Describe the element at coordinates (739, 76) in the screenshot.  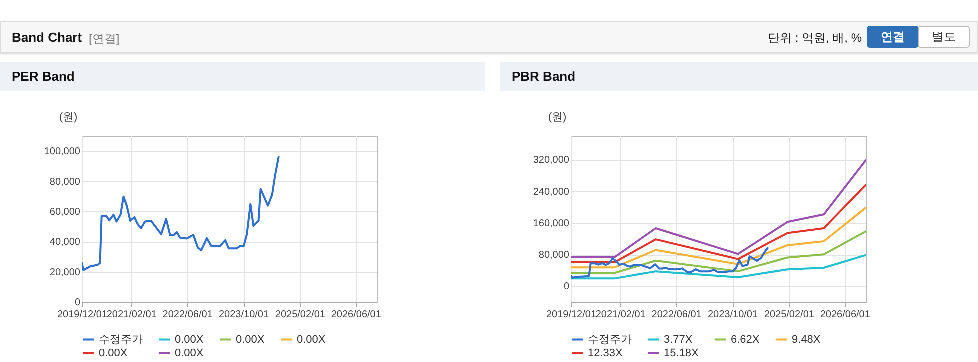
I see `chart-title: PBR Band` at that location.